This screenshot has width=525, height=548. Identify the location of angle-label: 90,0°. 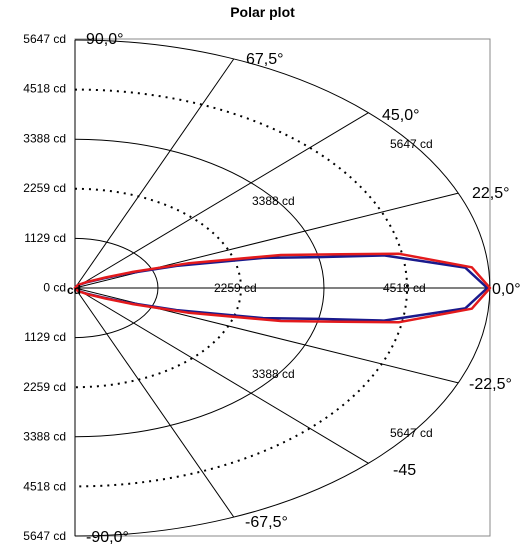
(105, 39).